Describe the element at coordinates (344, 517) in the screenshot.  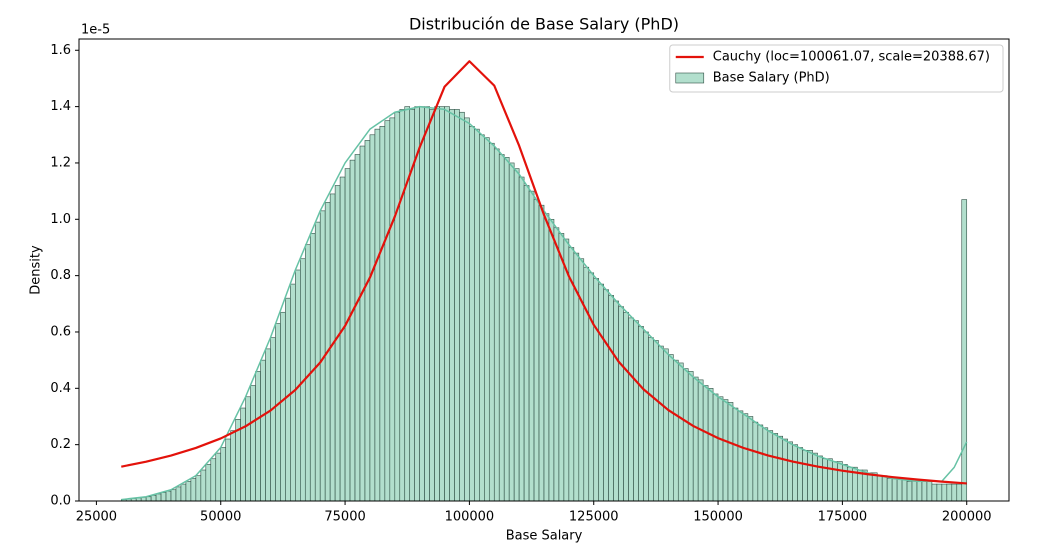
I see `x-tick-label: 75000` at that location.